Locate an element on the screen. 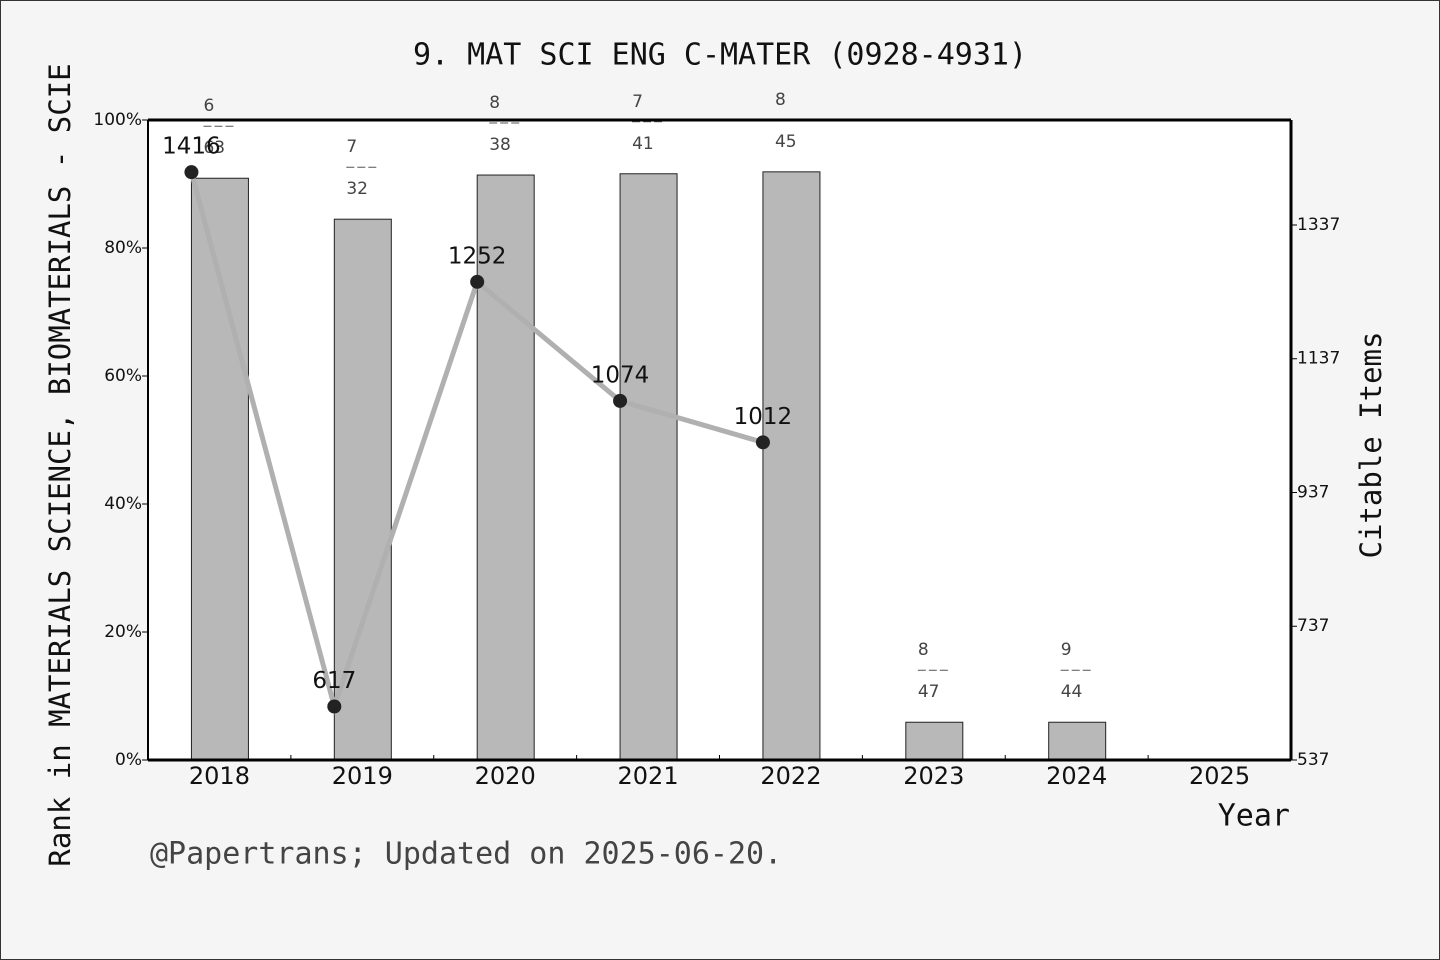  y-tick-label: 0% is located at coordinates (128, 760).